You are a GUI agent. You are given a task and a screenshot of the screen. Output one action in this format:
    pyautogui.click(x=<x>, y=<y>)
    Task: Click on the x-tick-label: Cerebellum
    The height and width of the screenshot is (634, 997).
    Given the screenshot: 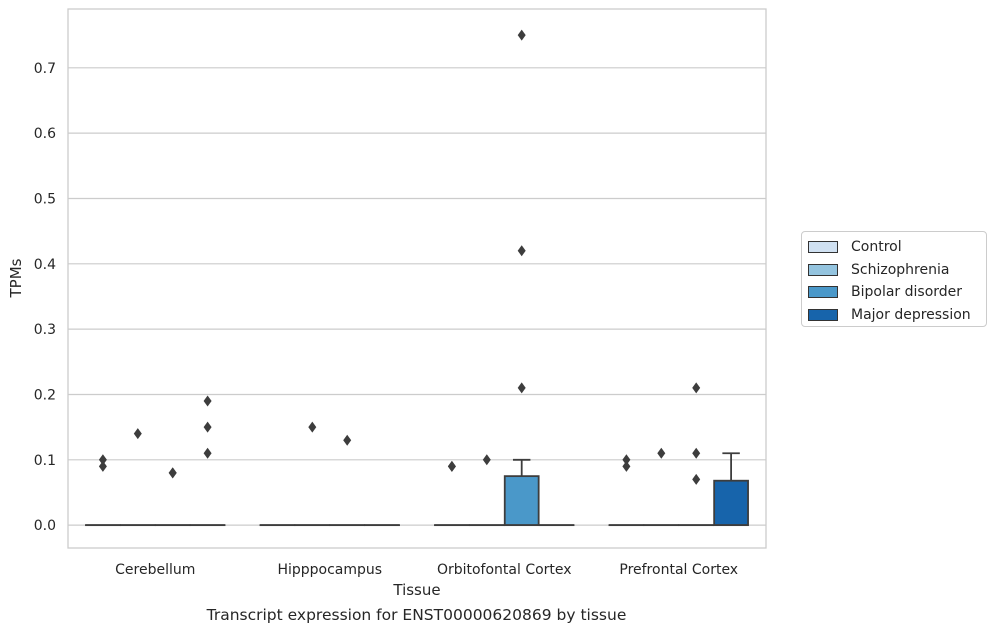 What is the action you would take?
    pyautogui.click(x=155, y=570)
    